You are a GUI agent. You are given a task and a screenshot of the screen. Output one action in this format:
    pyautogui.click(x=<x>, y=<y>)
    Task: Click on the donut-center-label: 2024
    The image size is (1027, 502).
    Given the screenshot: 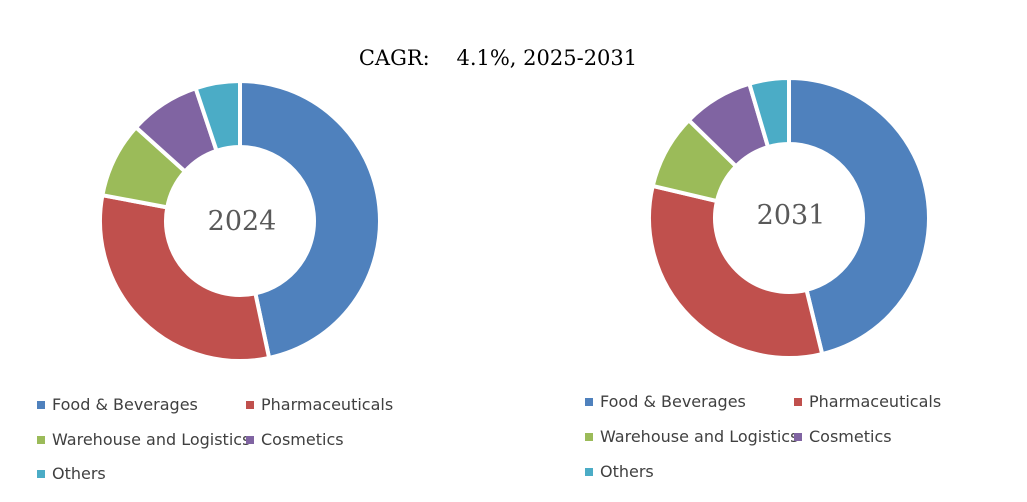 What is the action you would take?
    pyautogui.click(x=242, y=221)
    